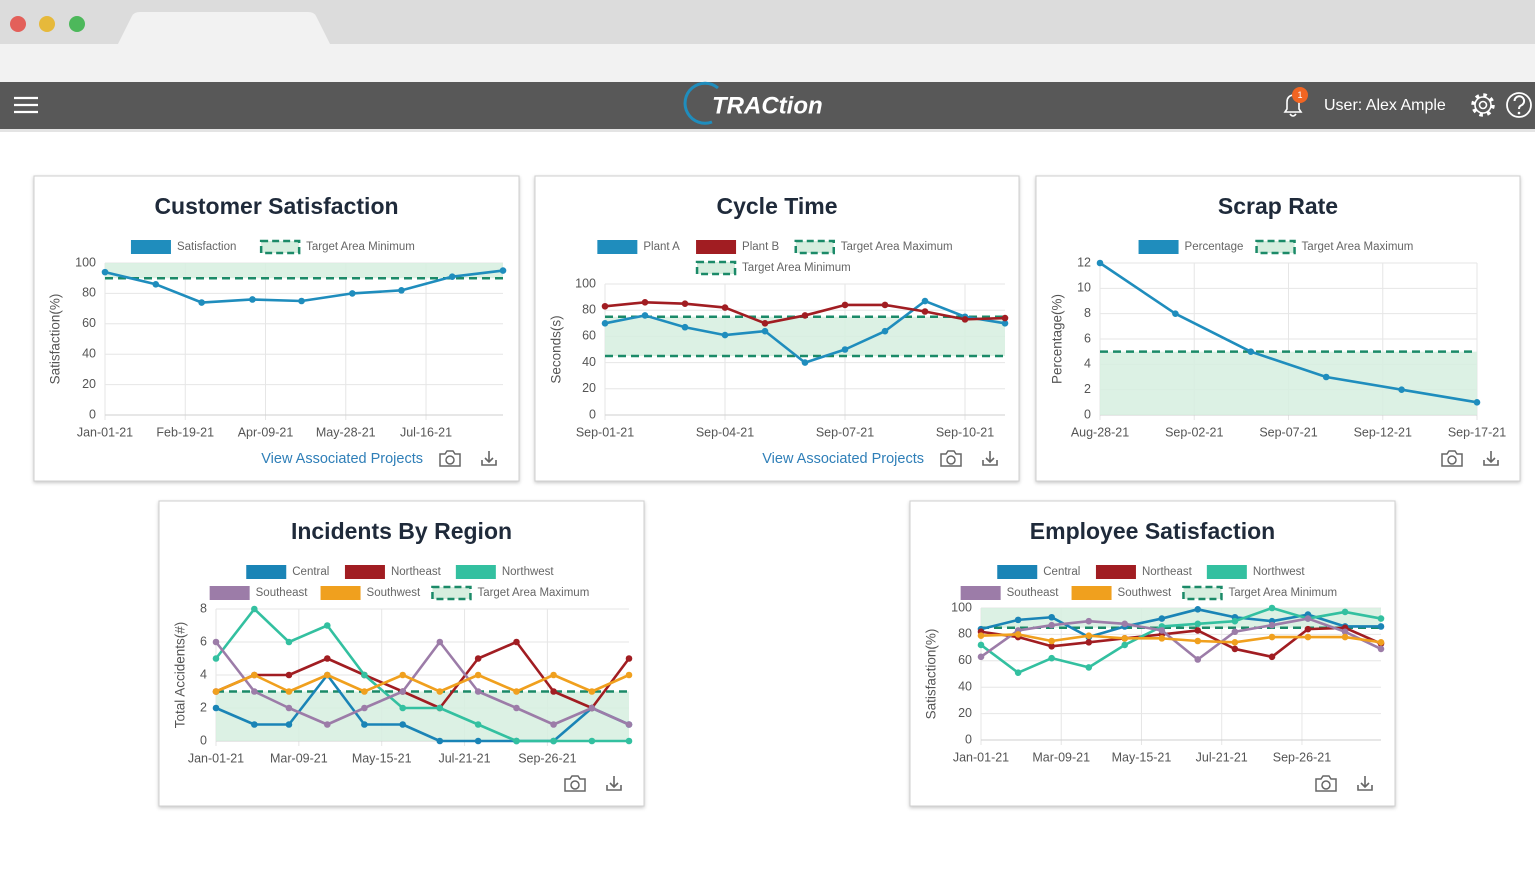 This screenshot has width=1535, height=872. Describe the element at coordinates (47, 24) in the screenshot. I see `window-minimize` at that location.